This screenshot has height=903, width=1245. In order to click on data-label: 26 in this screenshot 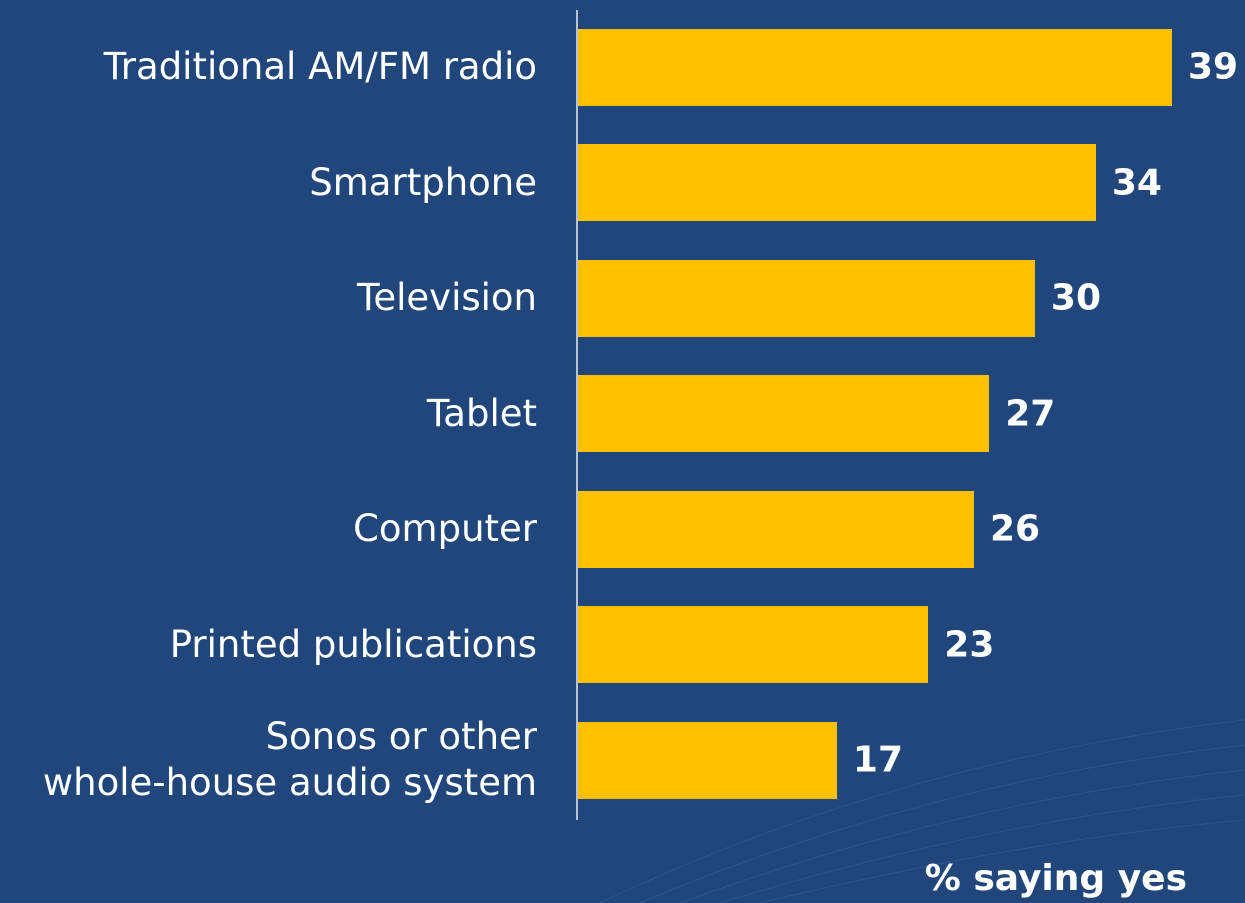, I will do `click(1015, 529)`.